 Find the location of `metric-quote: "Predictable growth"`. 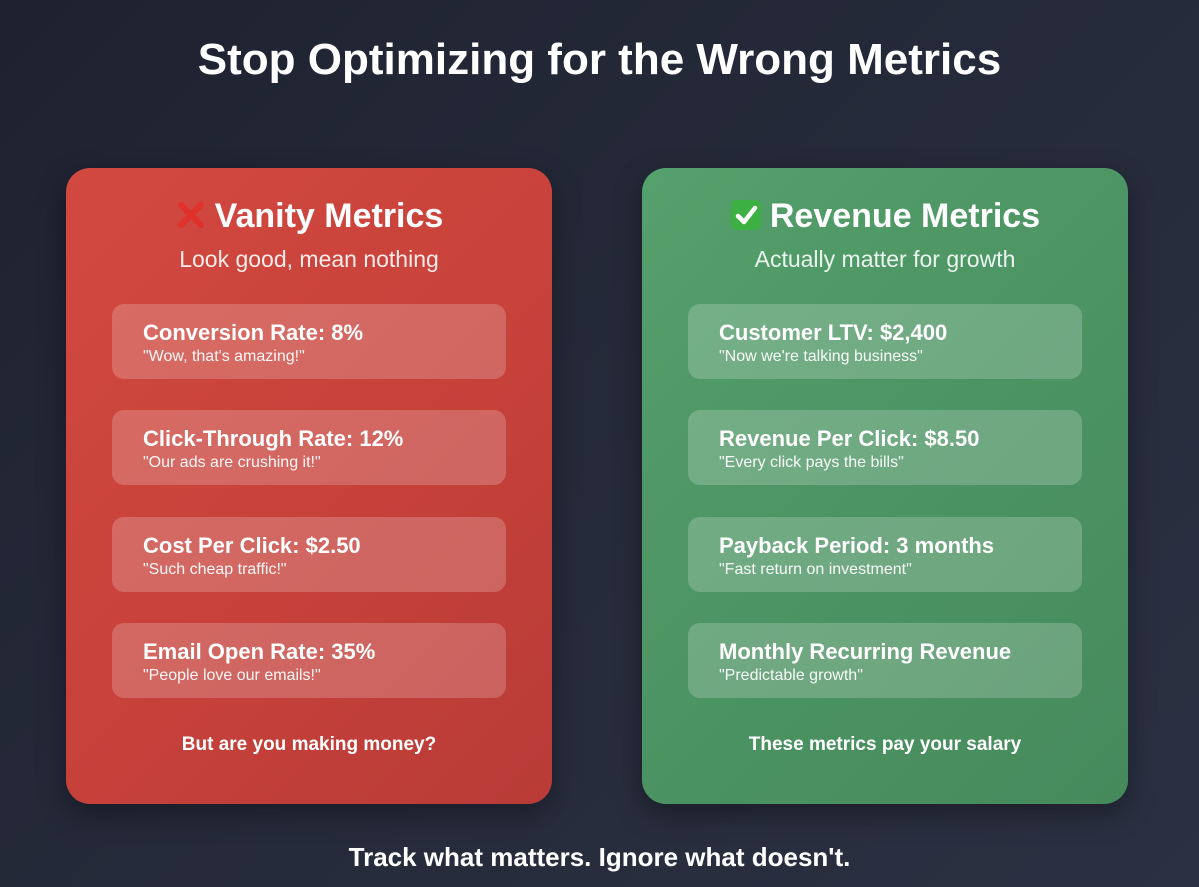

metric-quote: "Predictable growth" is located at coordinates (791, 675).